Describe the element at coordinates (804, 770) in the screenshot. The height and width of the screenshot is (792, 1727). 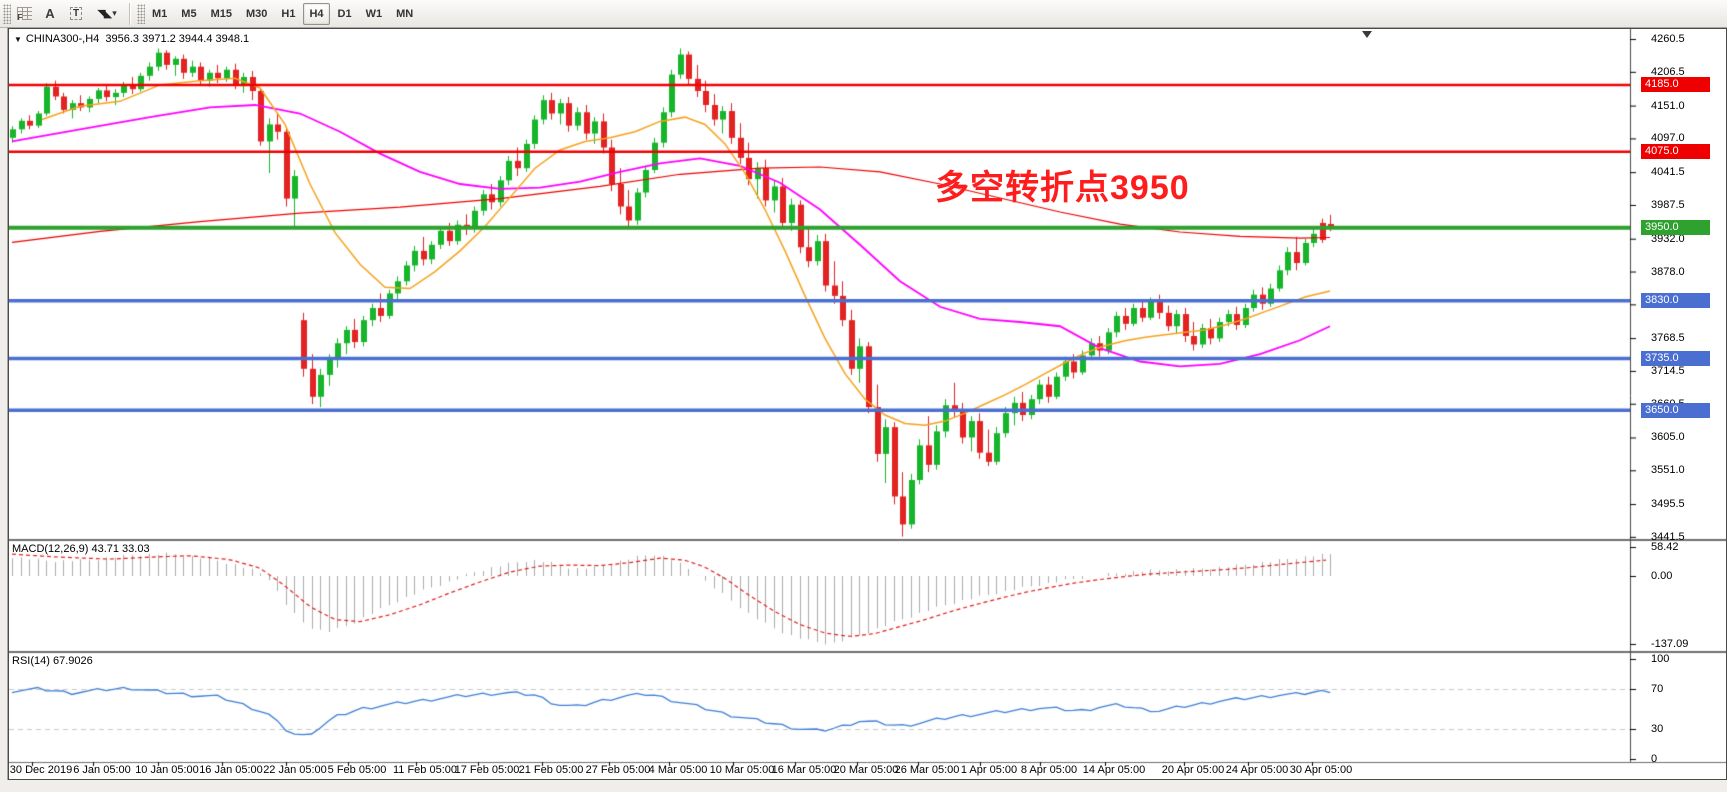
I see `time-axis-label: 16 Mar 05:00` at that location.